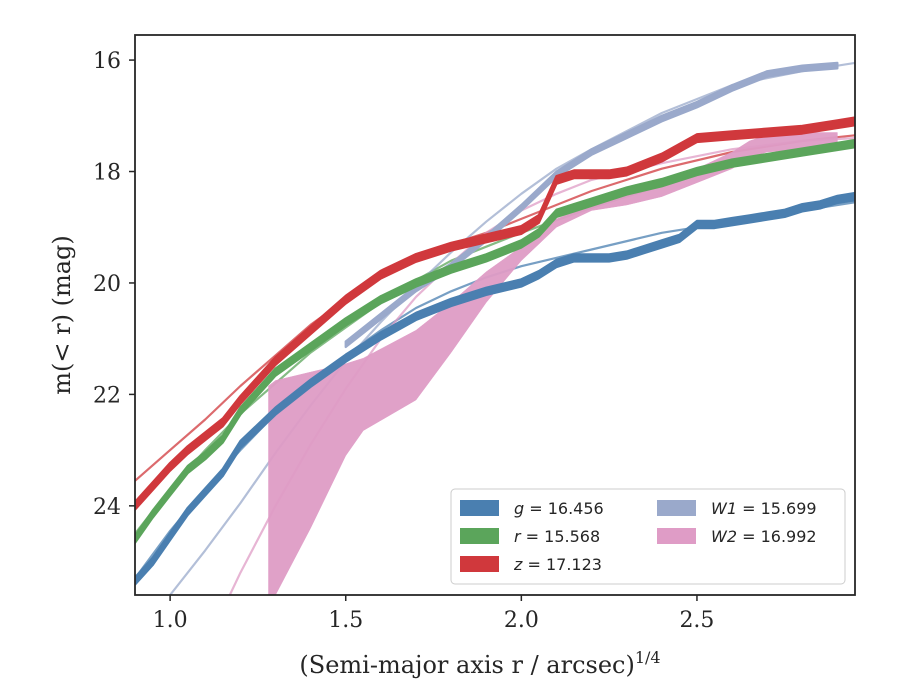  Describe the element at coordinates (107, 61) in the screenshot. I see `y-tick-label-0: 16` at that location.